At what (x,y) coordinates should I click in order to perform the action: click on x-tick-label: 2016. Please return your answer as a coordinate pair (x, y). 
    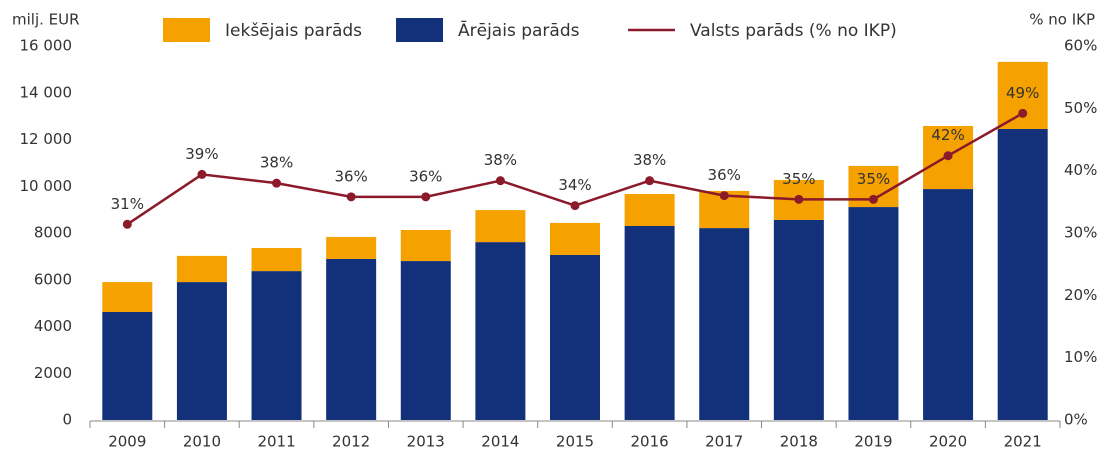
    Looking at the image, I should click on (650, 442).